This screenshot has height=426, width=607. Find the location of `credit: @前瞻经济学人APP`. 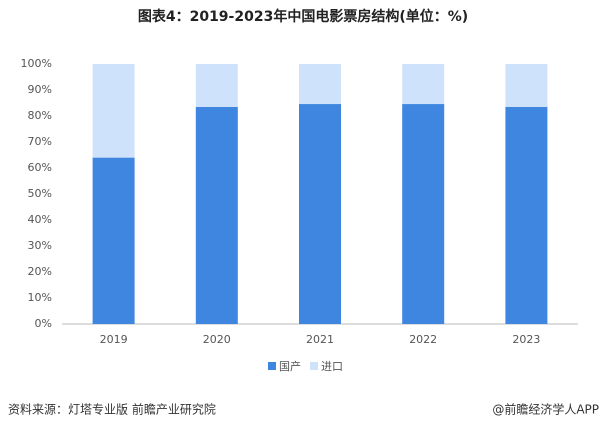

credit: @前瞻经济学人APP is located at coordinates (545, 409).